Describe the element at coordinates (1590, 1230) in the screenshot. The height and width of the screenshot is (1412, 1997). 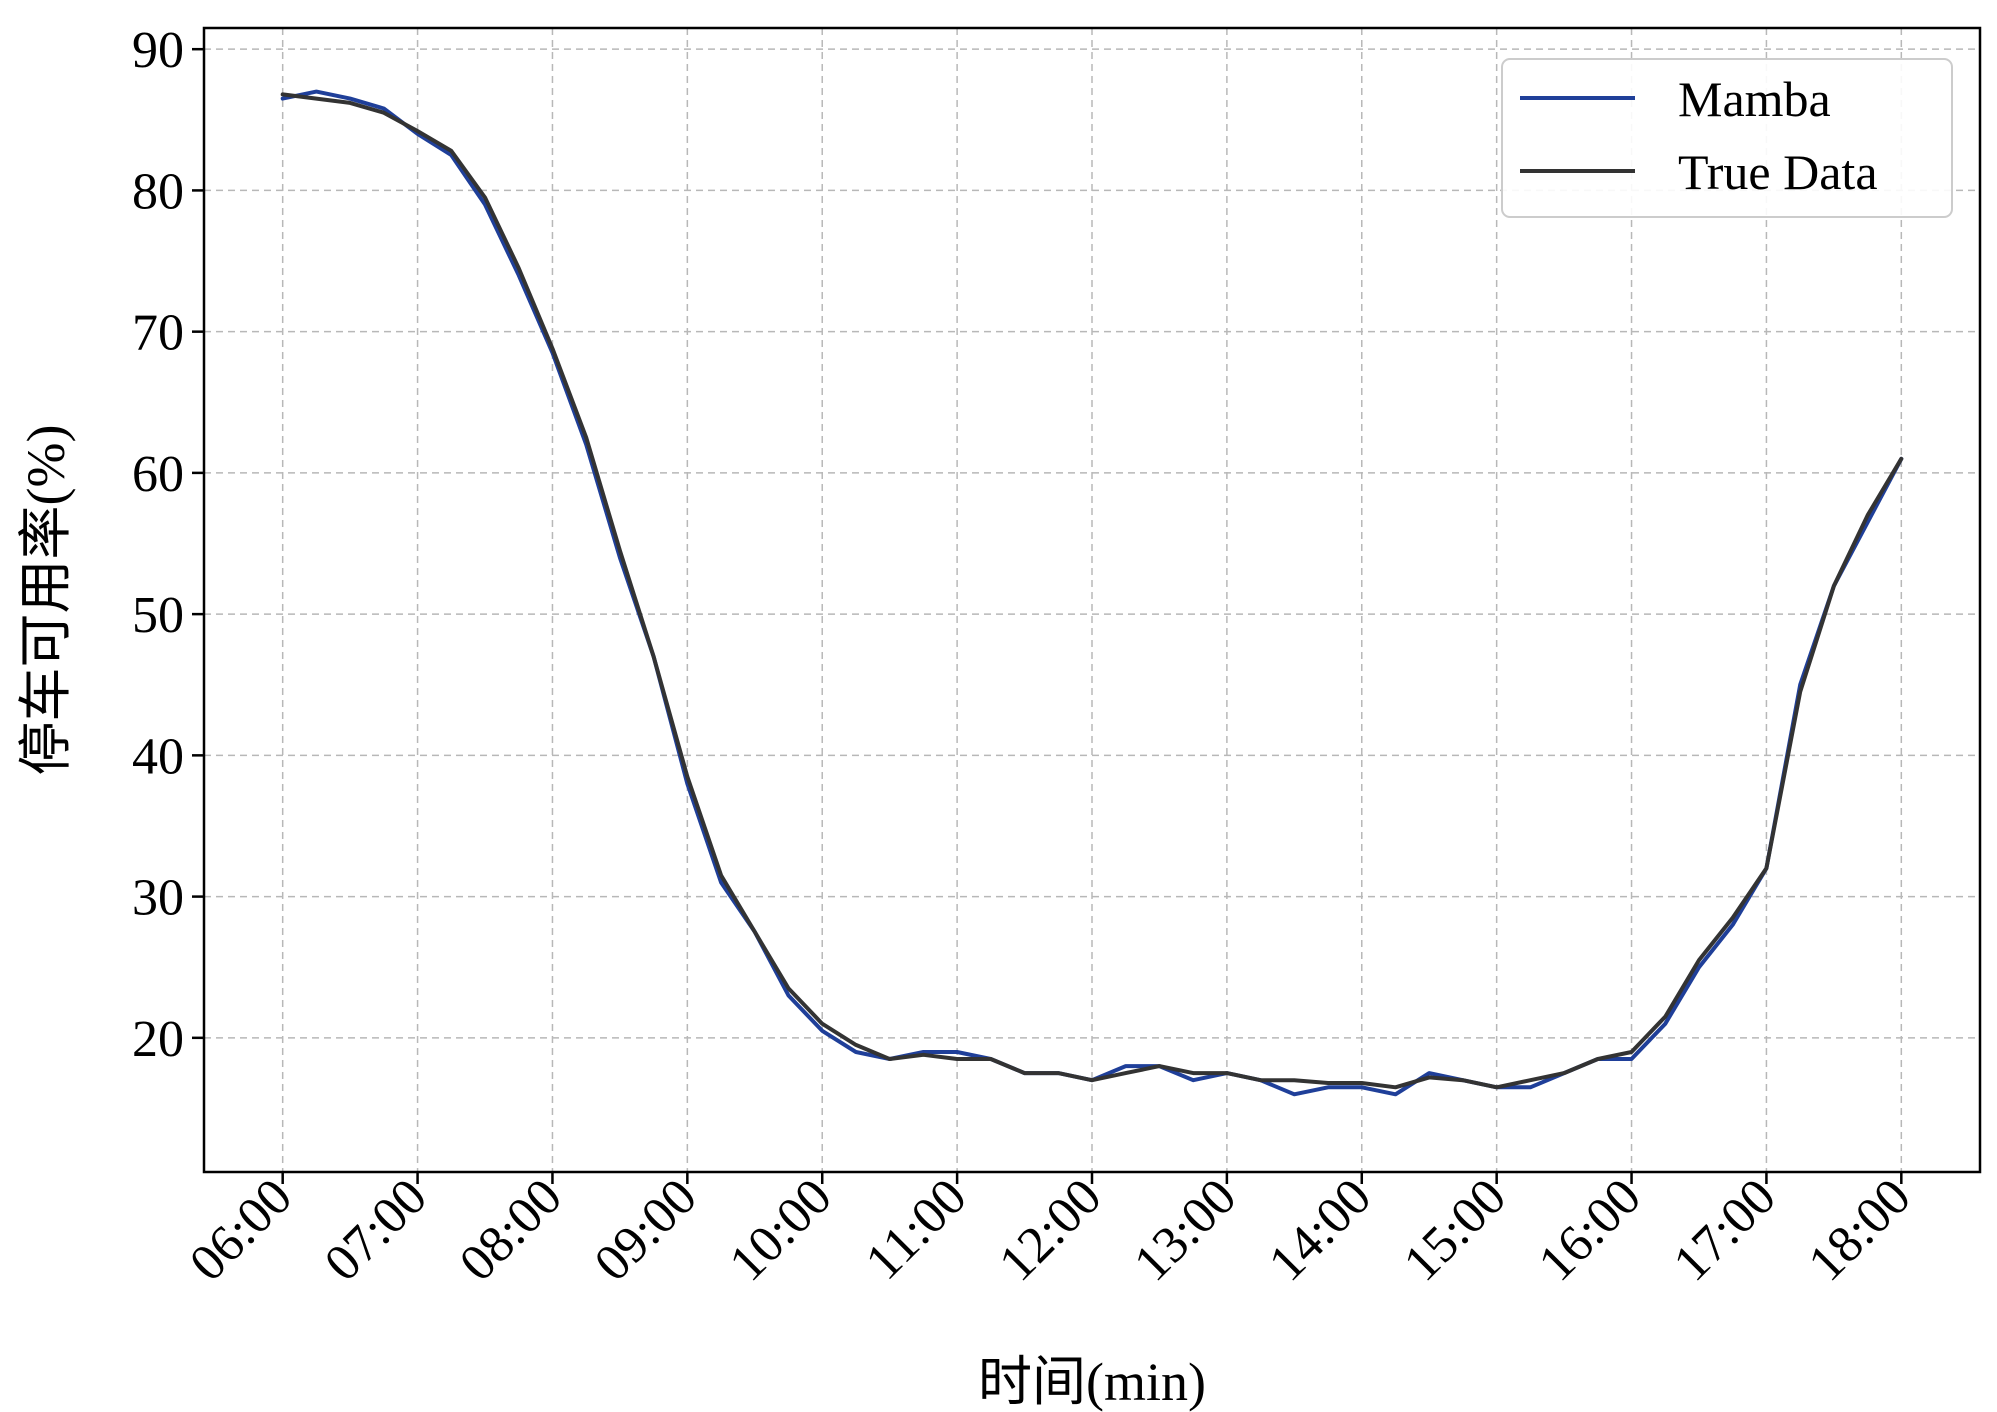
I see `x-tick-label: 16:00` at that location.